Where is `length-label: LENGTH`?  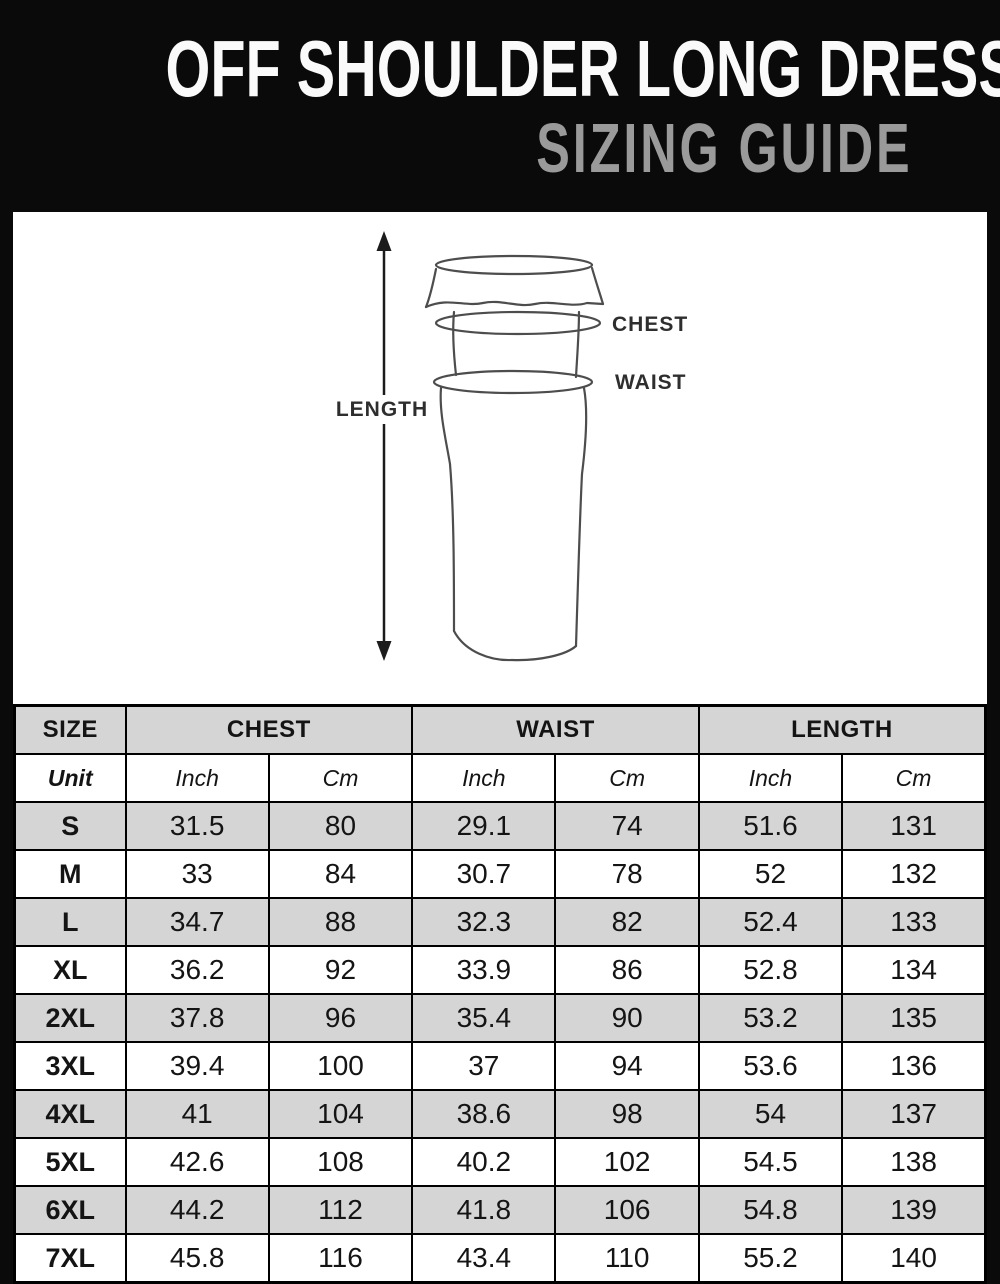 length-label: LENGTH is located at coordinates (382, 409).